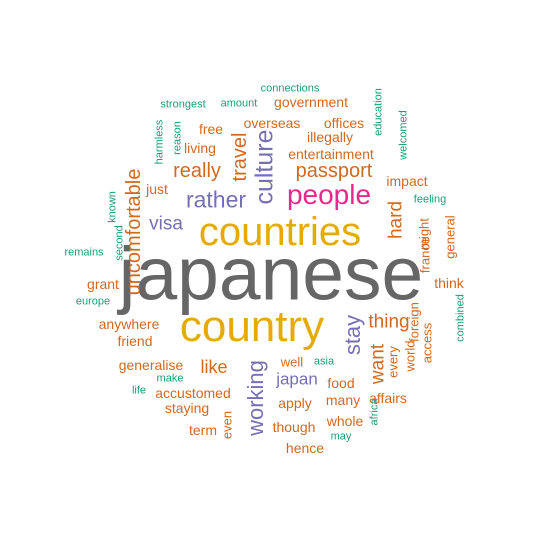 This screenshot has width=553, height=552. Describe the element at coordinates (203, 430) in the screenshot. I see `word-term: term` at that location.